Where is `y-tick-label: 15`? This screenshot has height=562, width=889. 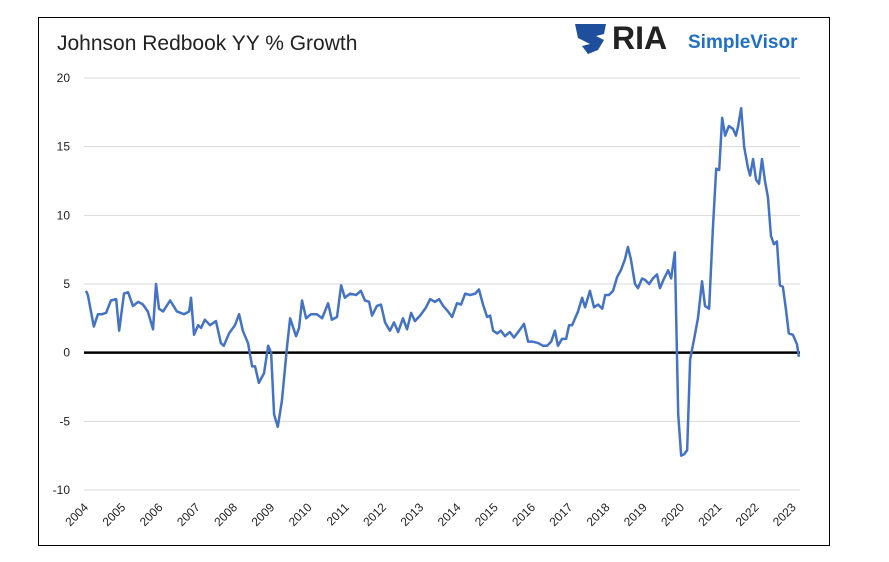 y-tick-label: 15 is located at coordinates (64, 147).